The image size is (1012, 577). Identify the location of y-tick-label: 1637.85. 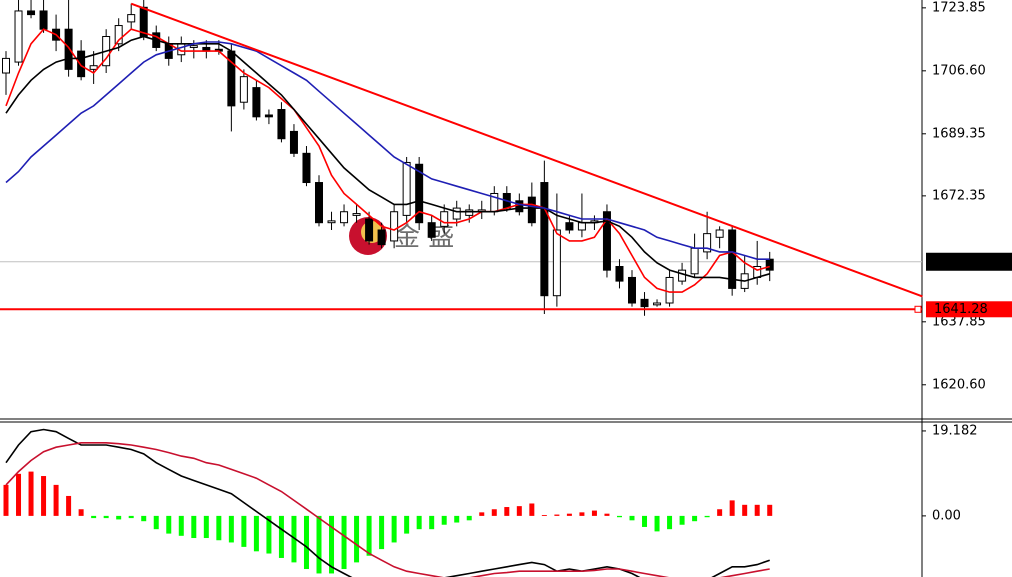
(959, 321).